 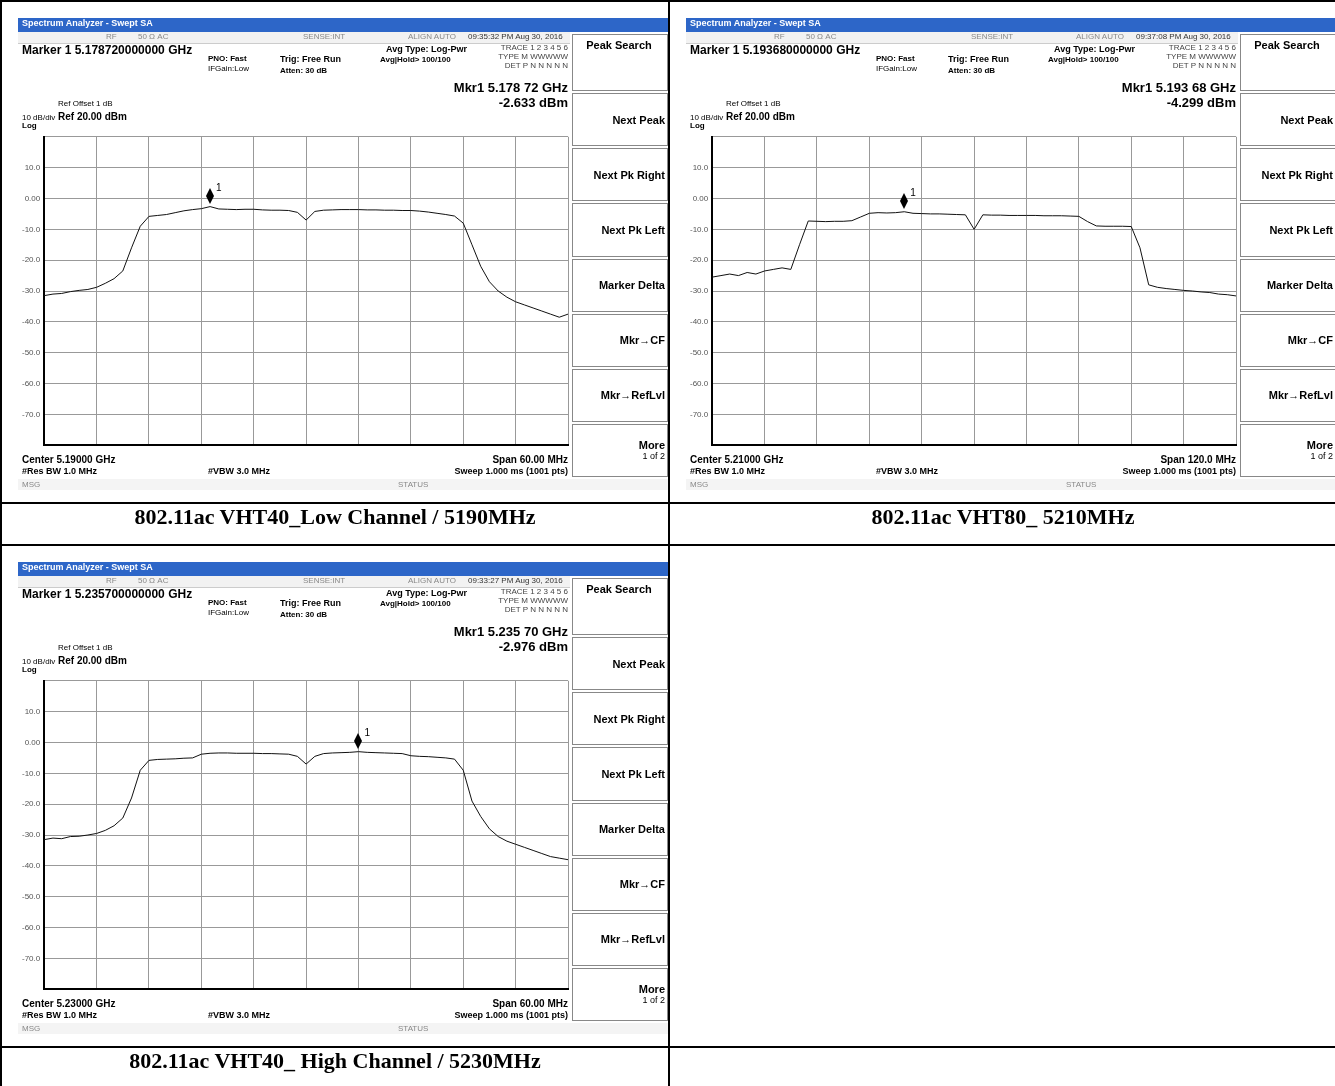 What do you see at coordinates (69, 1003) in the screenshot?
I see `text: Center 5.23000 GHz` at bounding box center [69, 1003].